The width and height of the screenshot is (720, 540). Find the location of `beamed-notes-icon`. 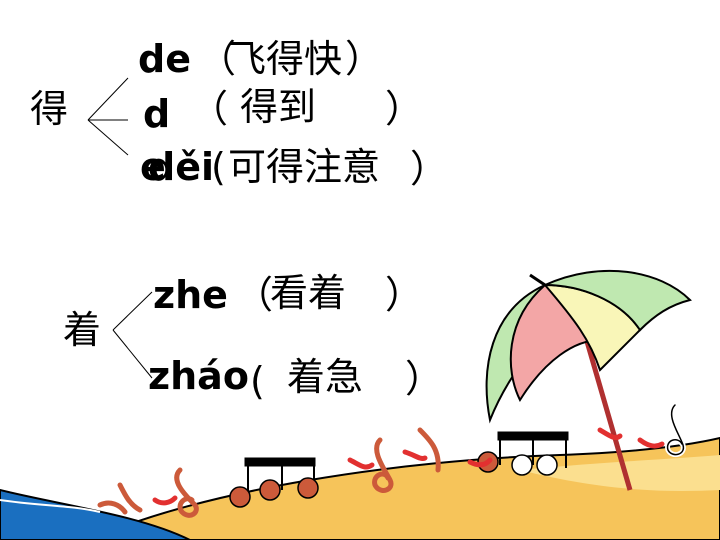

beamed-notes-icon is located at coordinates (406, 463).